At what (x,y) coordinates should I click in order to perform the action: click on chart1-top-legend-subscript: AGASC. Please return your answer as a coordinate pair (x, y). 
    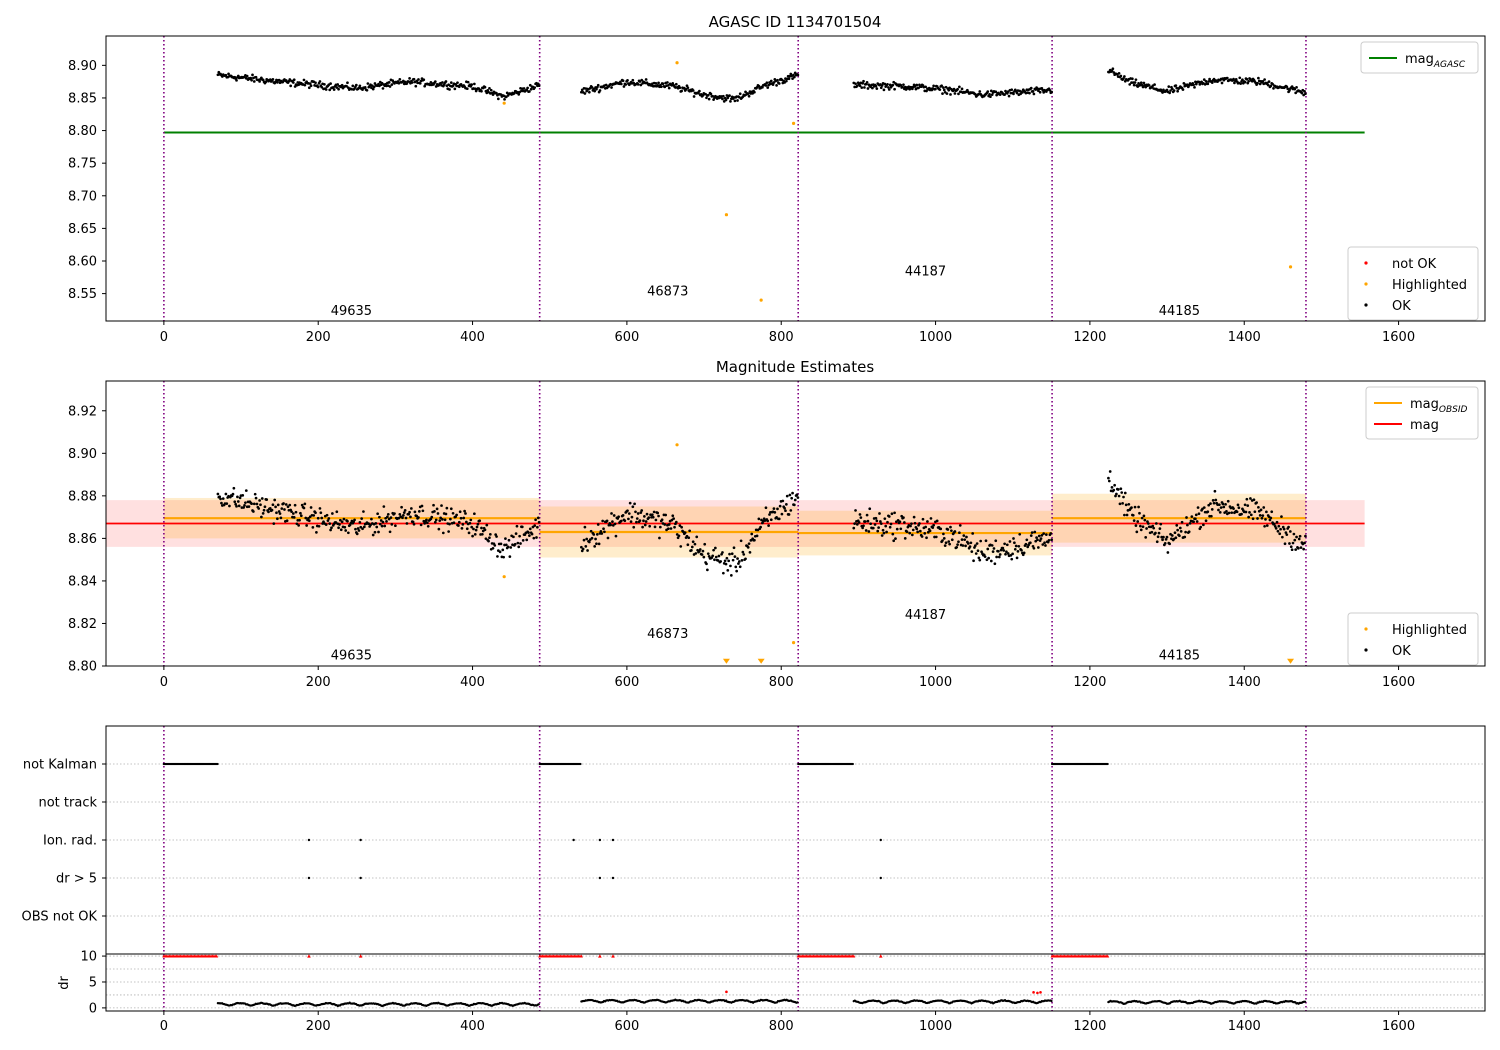
    Looking at the image, I should click on (1449, 65).